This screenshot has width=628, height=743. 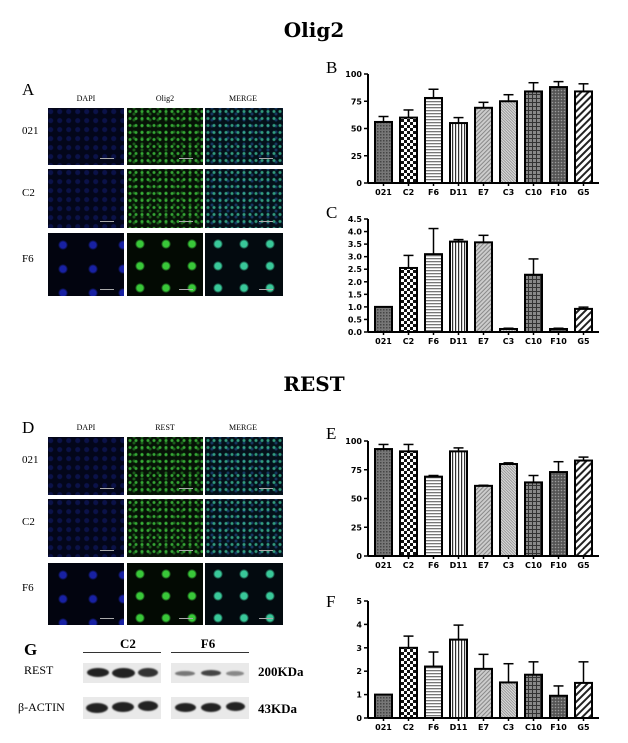 What do you see at coordinates (359, 601) in the screenshot?
I see `y-tick-label: 5` at bounding box center [359, 601].